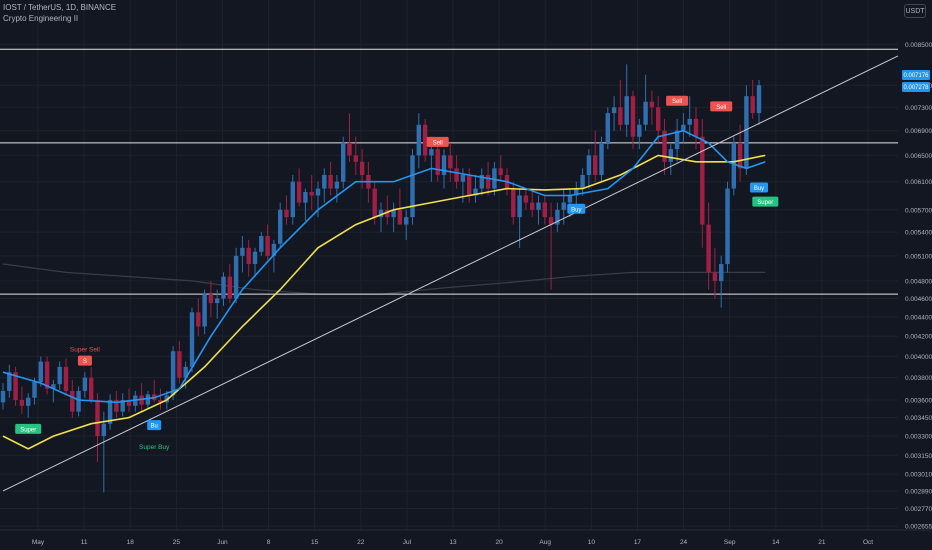 Image resolution: width=932 pixels, height=550 pixels. What do you see at coordinates (822, 542) in the screenshot?
I see `time-tick-label: 21` at bounding box center [822, 542].